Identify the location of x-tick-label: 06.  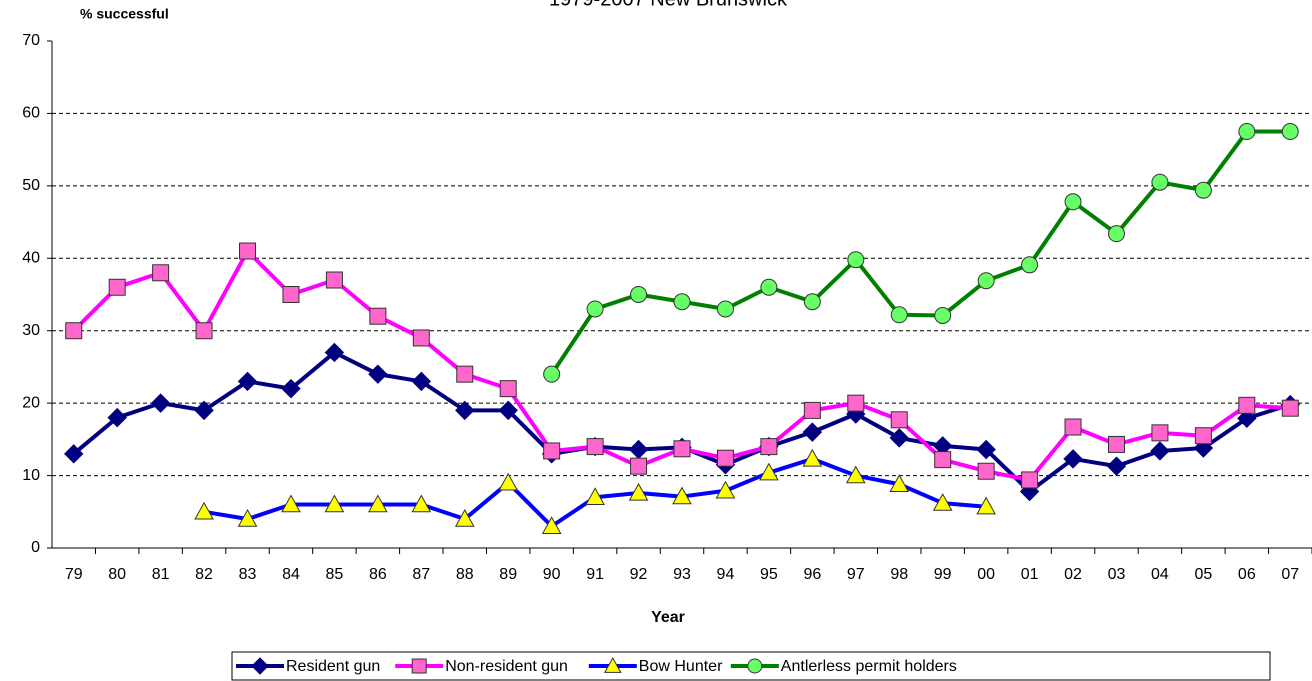
(1247, 574).